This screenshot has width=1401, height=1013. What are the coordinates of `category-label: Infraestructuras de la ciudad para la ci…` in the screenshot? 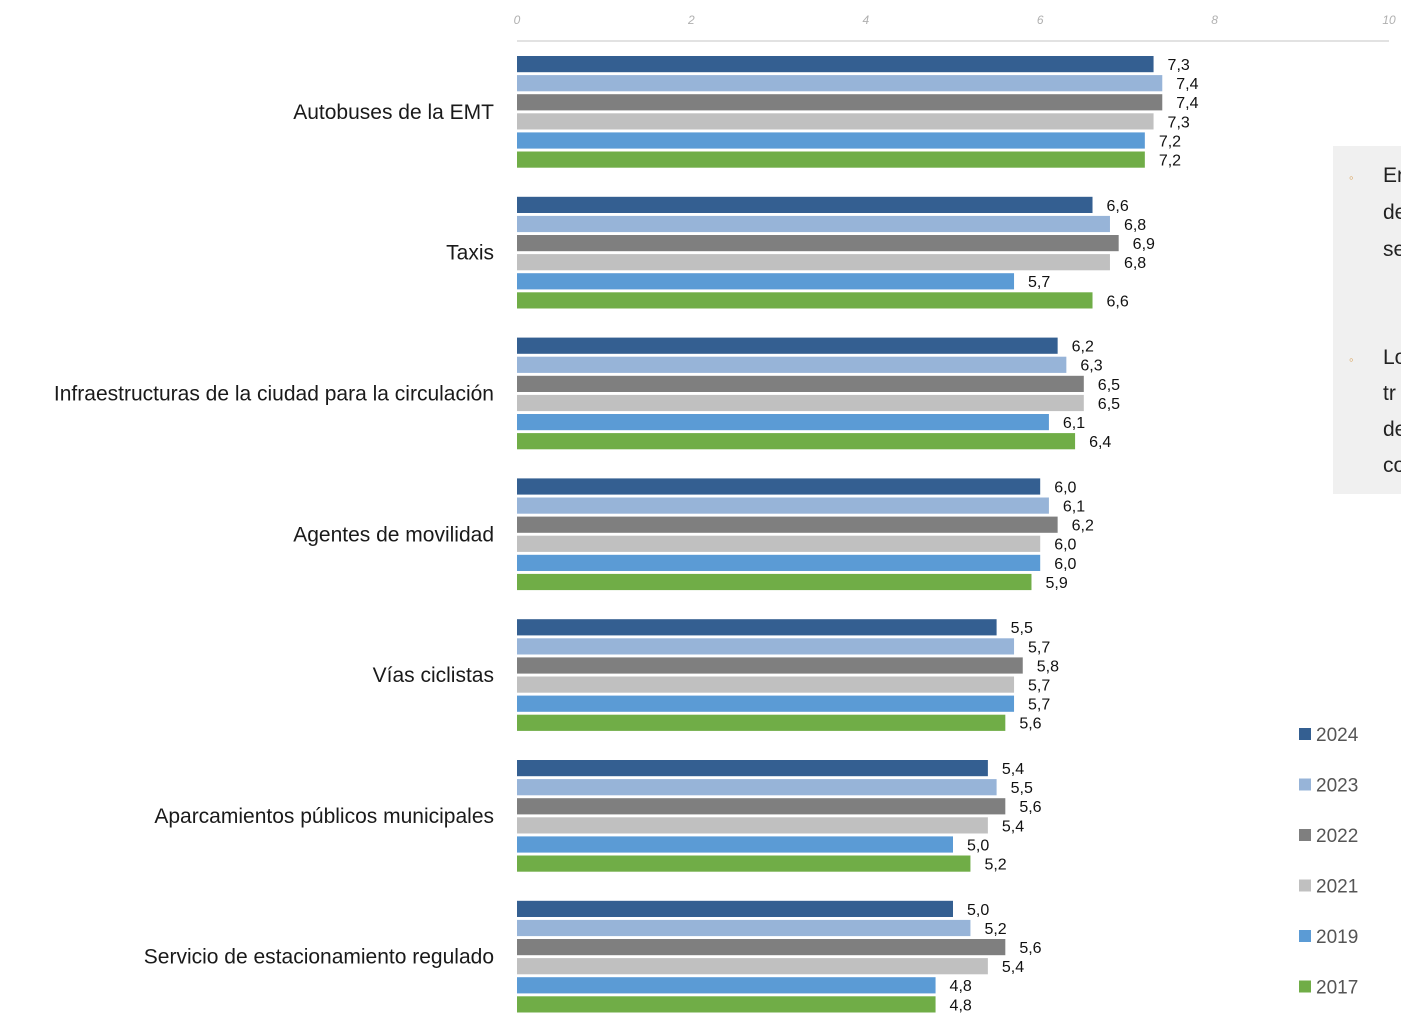 It's located at (274, 393).